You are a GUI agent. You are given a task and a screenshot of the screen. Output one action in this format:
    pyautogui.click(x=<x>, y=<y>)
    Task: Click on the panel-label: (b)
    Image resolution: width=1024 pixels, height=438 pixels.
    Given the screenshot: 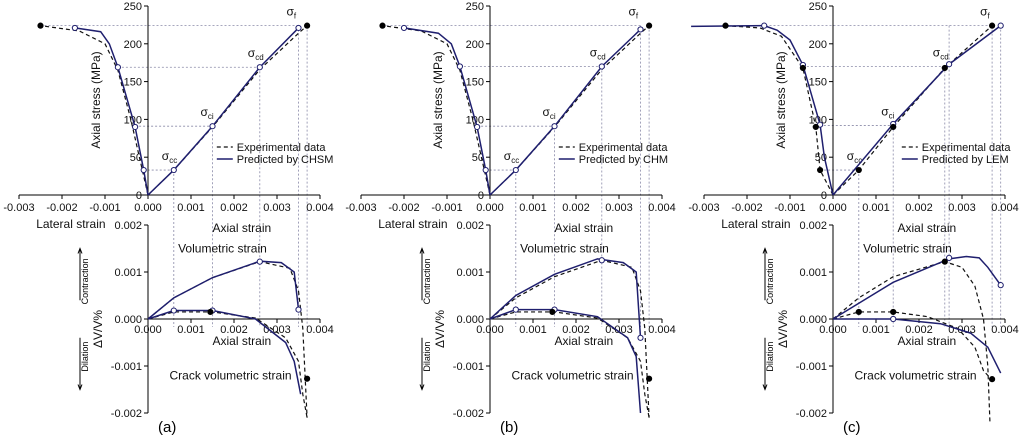 What is the action you would take?
    pyautogui.click(x=509, y=427)
    